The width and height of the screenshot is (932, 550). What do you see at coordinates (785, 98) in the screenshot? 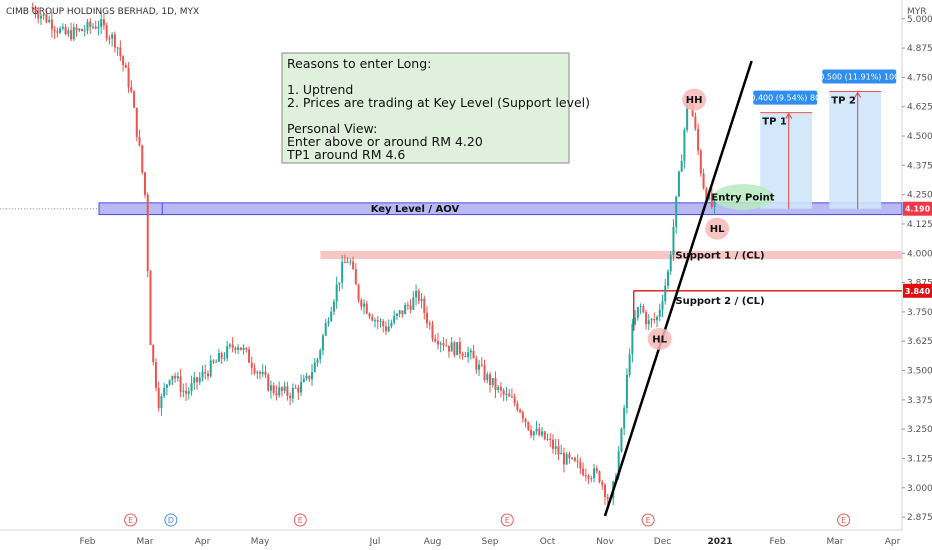
I see `tp-info-label: 0.400 (9.54%) 80` at bounding box center [785, 98].